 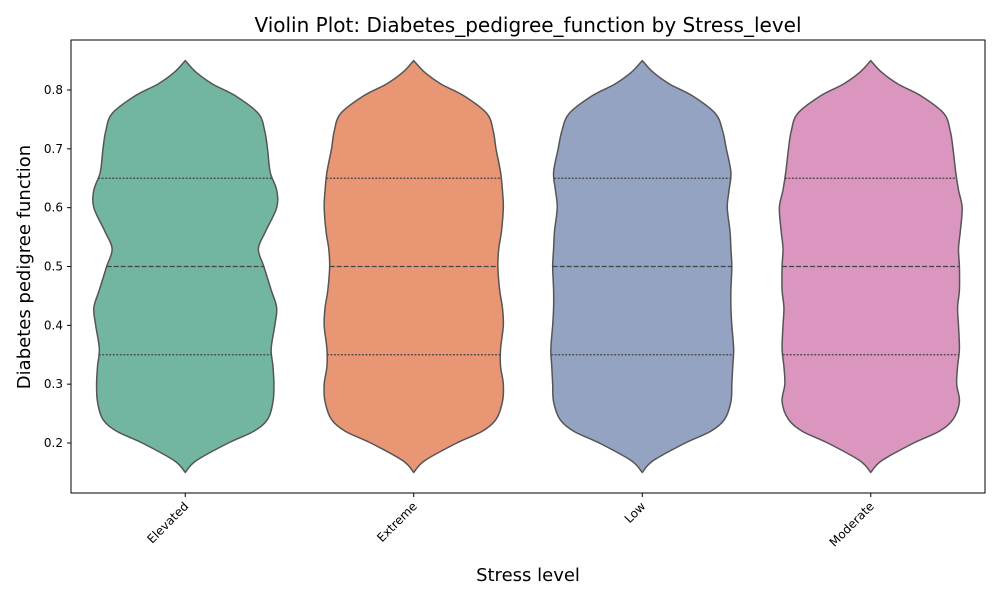 What do you see at coordinates (53, 267) in the screenshot?
I see `y-tick-label: 0.5` at bounding box center [53, 267].